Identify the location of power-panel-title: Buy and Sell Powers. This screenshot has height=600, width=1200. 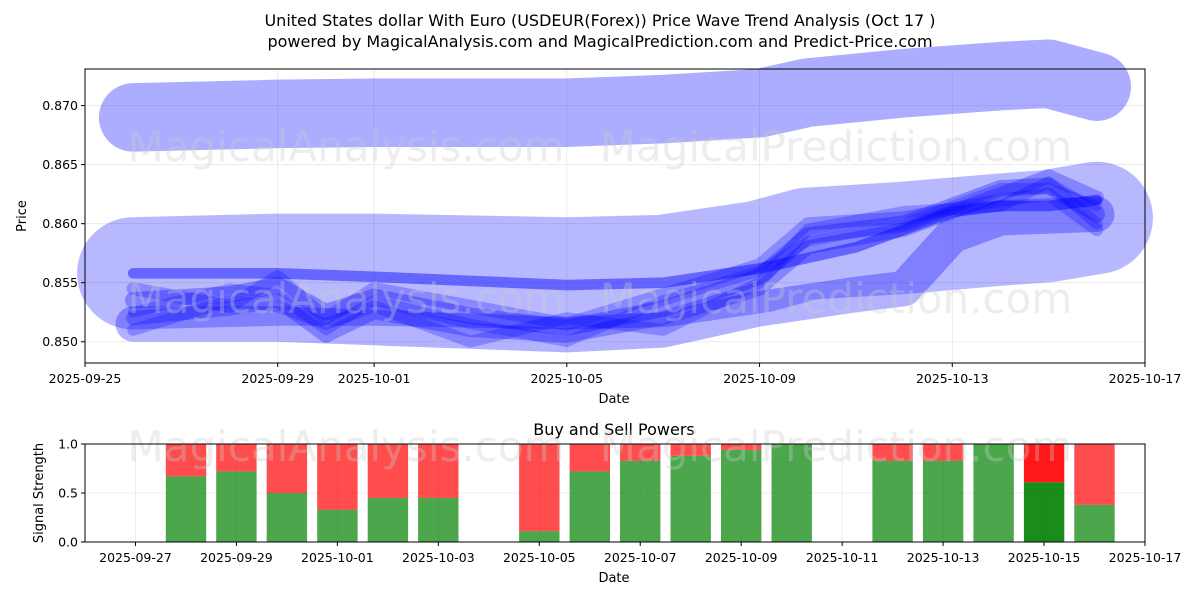
(614, 429).